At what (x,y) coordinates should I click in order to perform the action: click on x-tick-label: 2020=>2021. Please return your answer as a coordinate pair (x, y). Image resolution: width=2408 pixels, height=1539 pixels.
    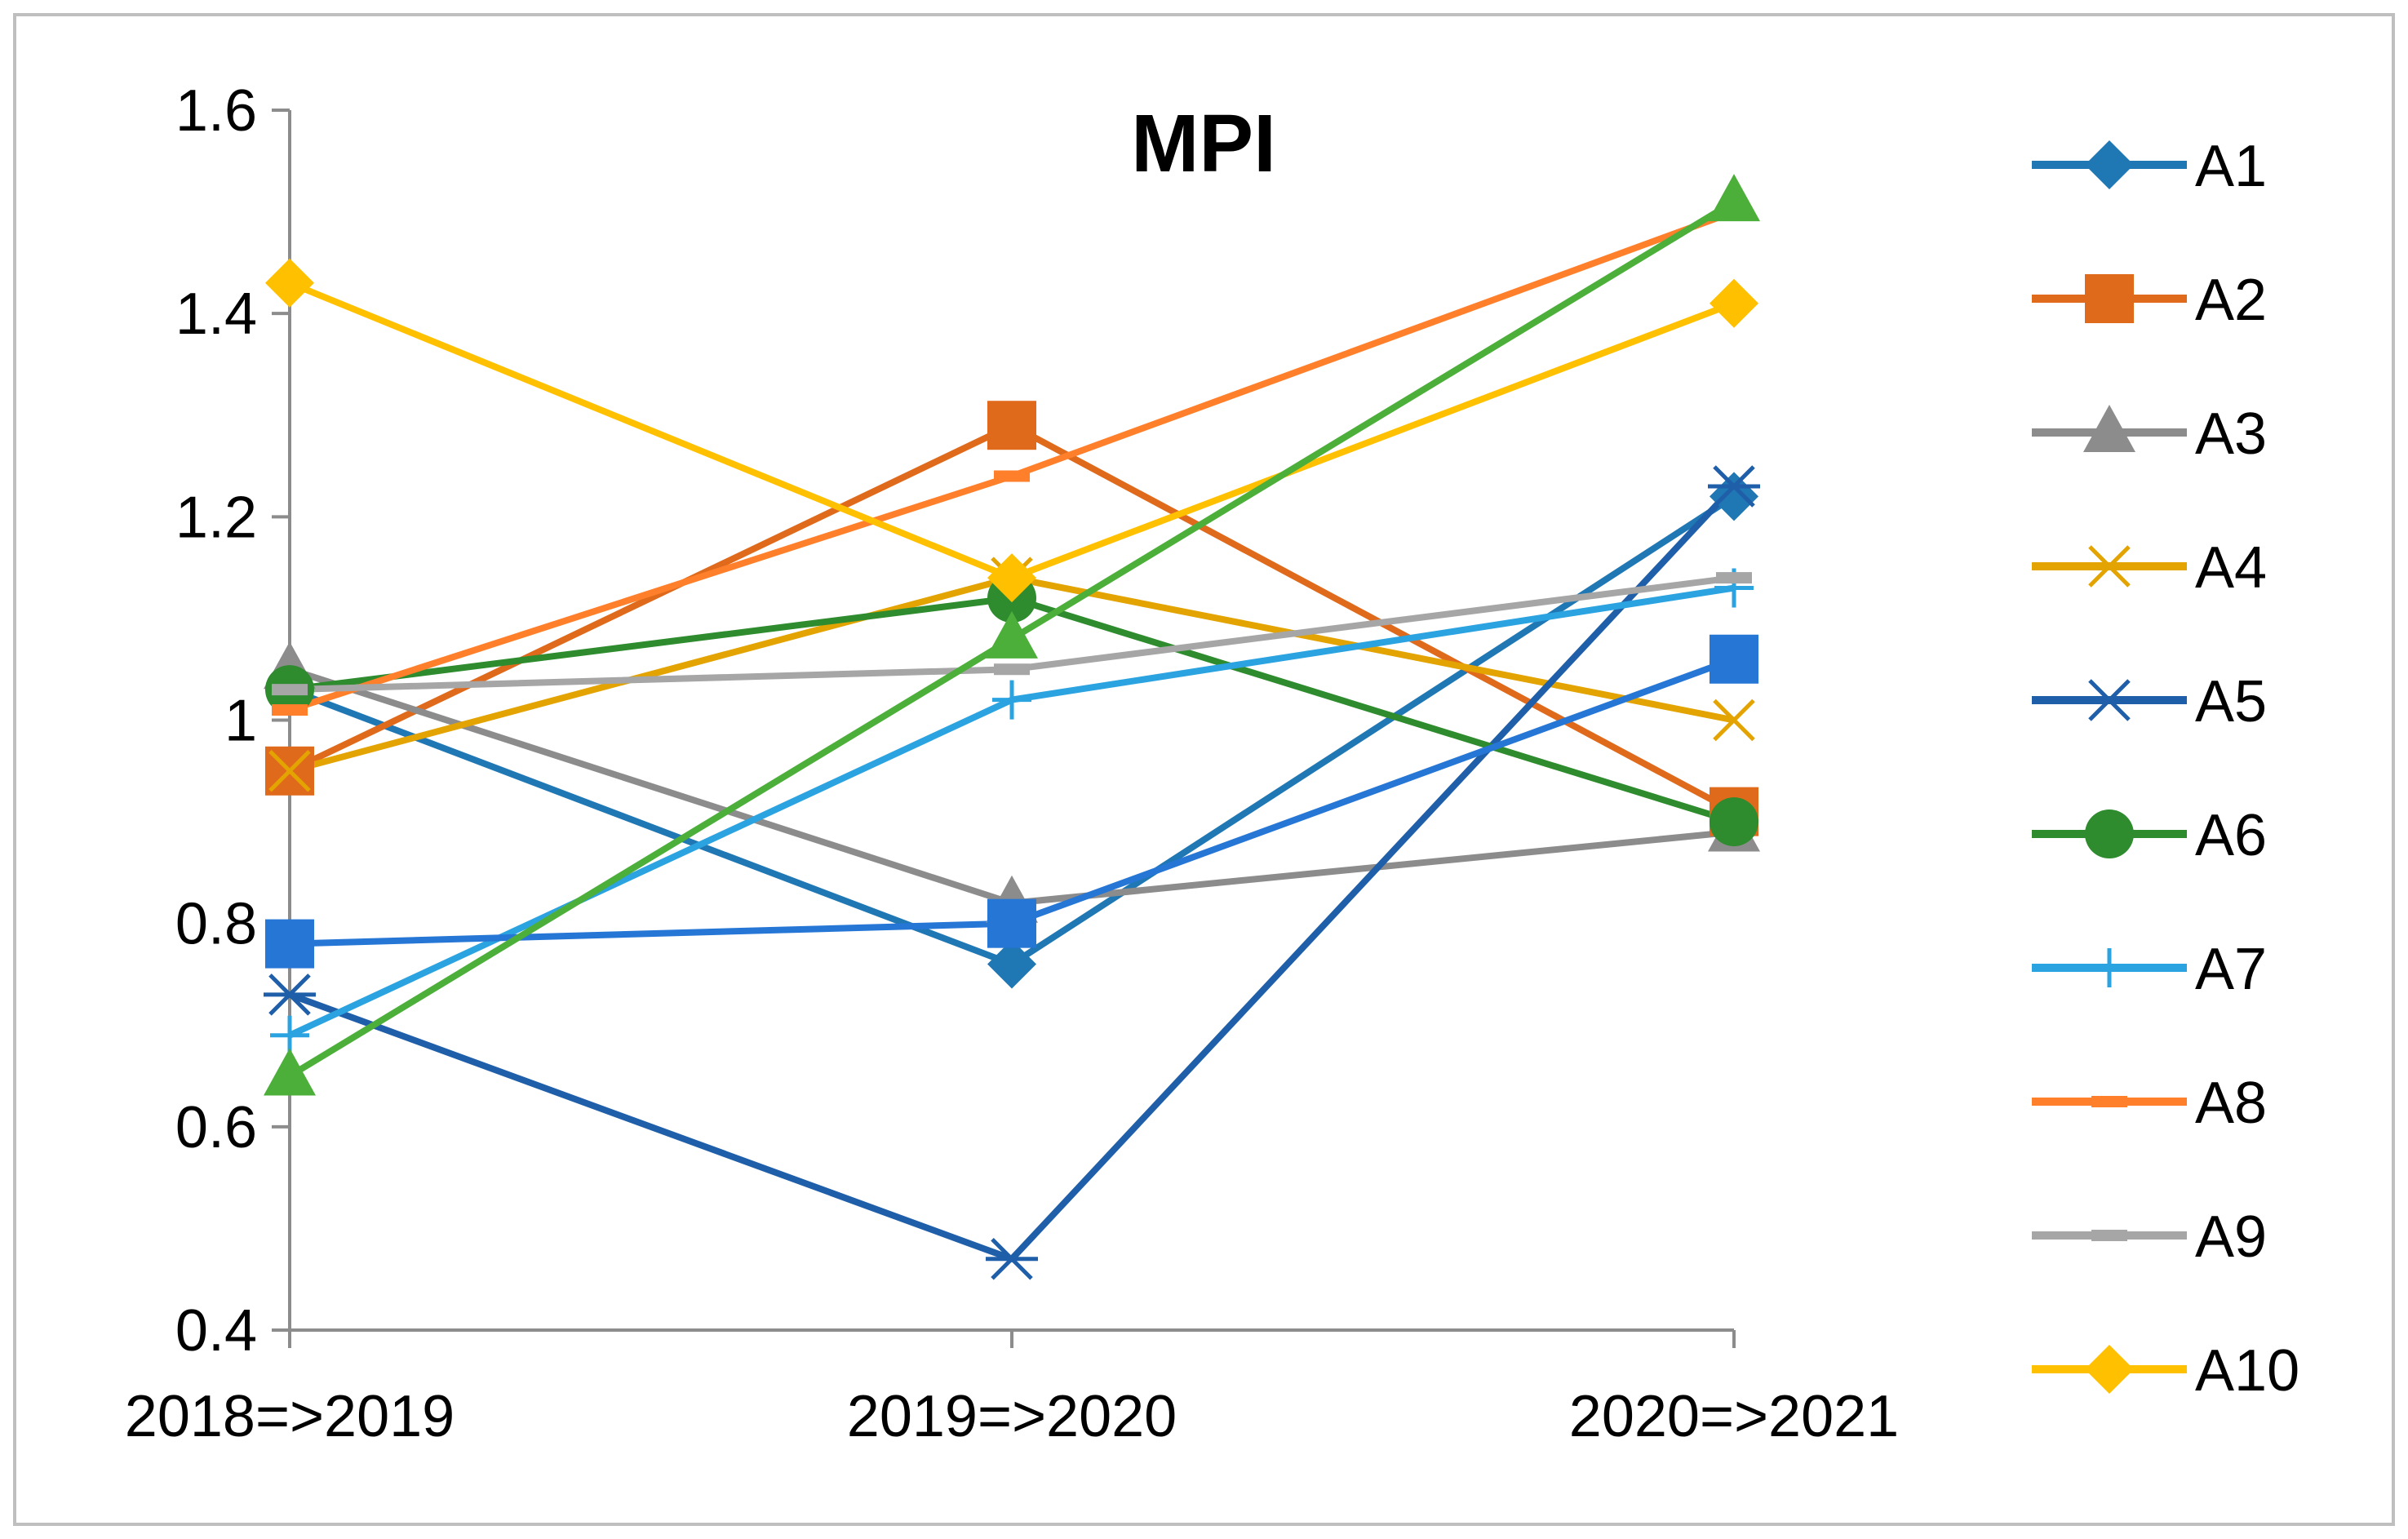
    Looking at the image, I should click on (1734, 1416).